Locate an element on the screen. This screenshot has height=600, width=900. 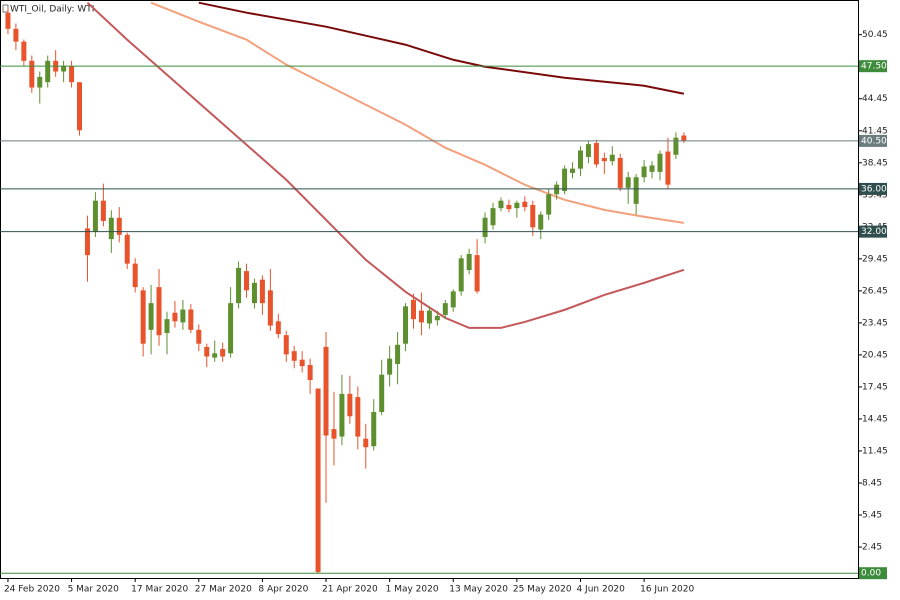
level-label: 47.50 is located at coordinates (874, 67).